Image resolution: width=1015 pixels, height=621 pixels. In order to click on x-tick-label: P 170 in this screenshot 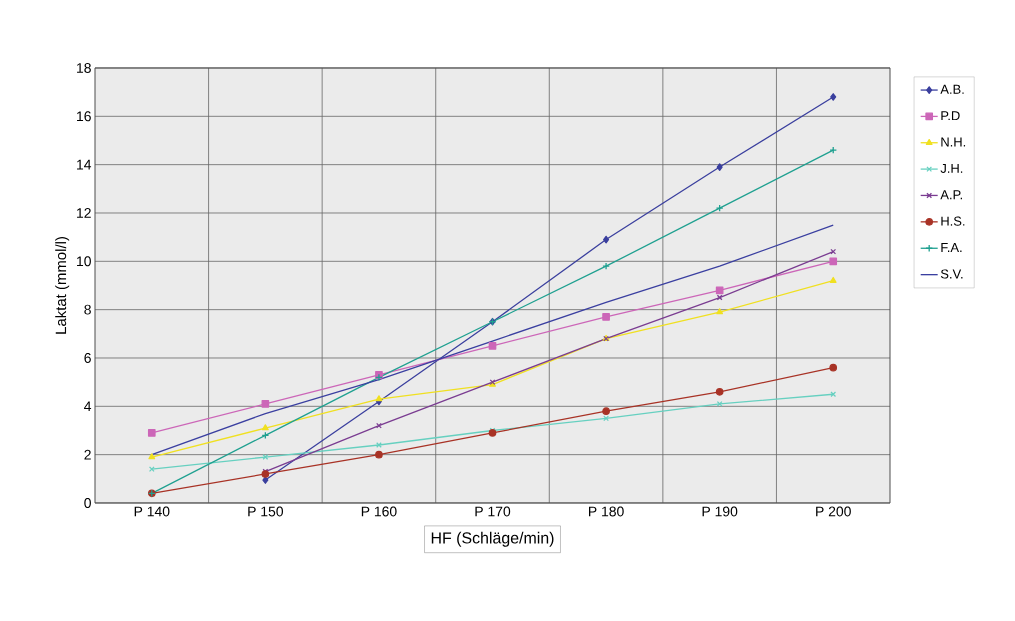, I will do `click(493, 511)`.